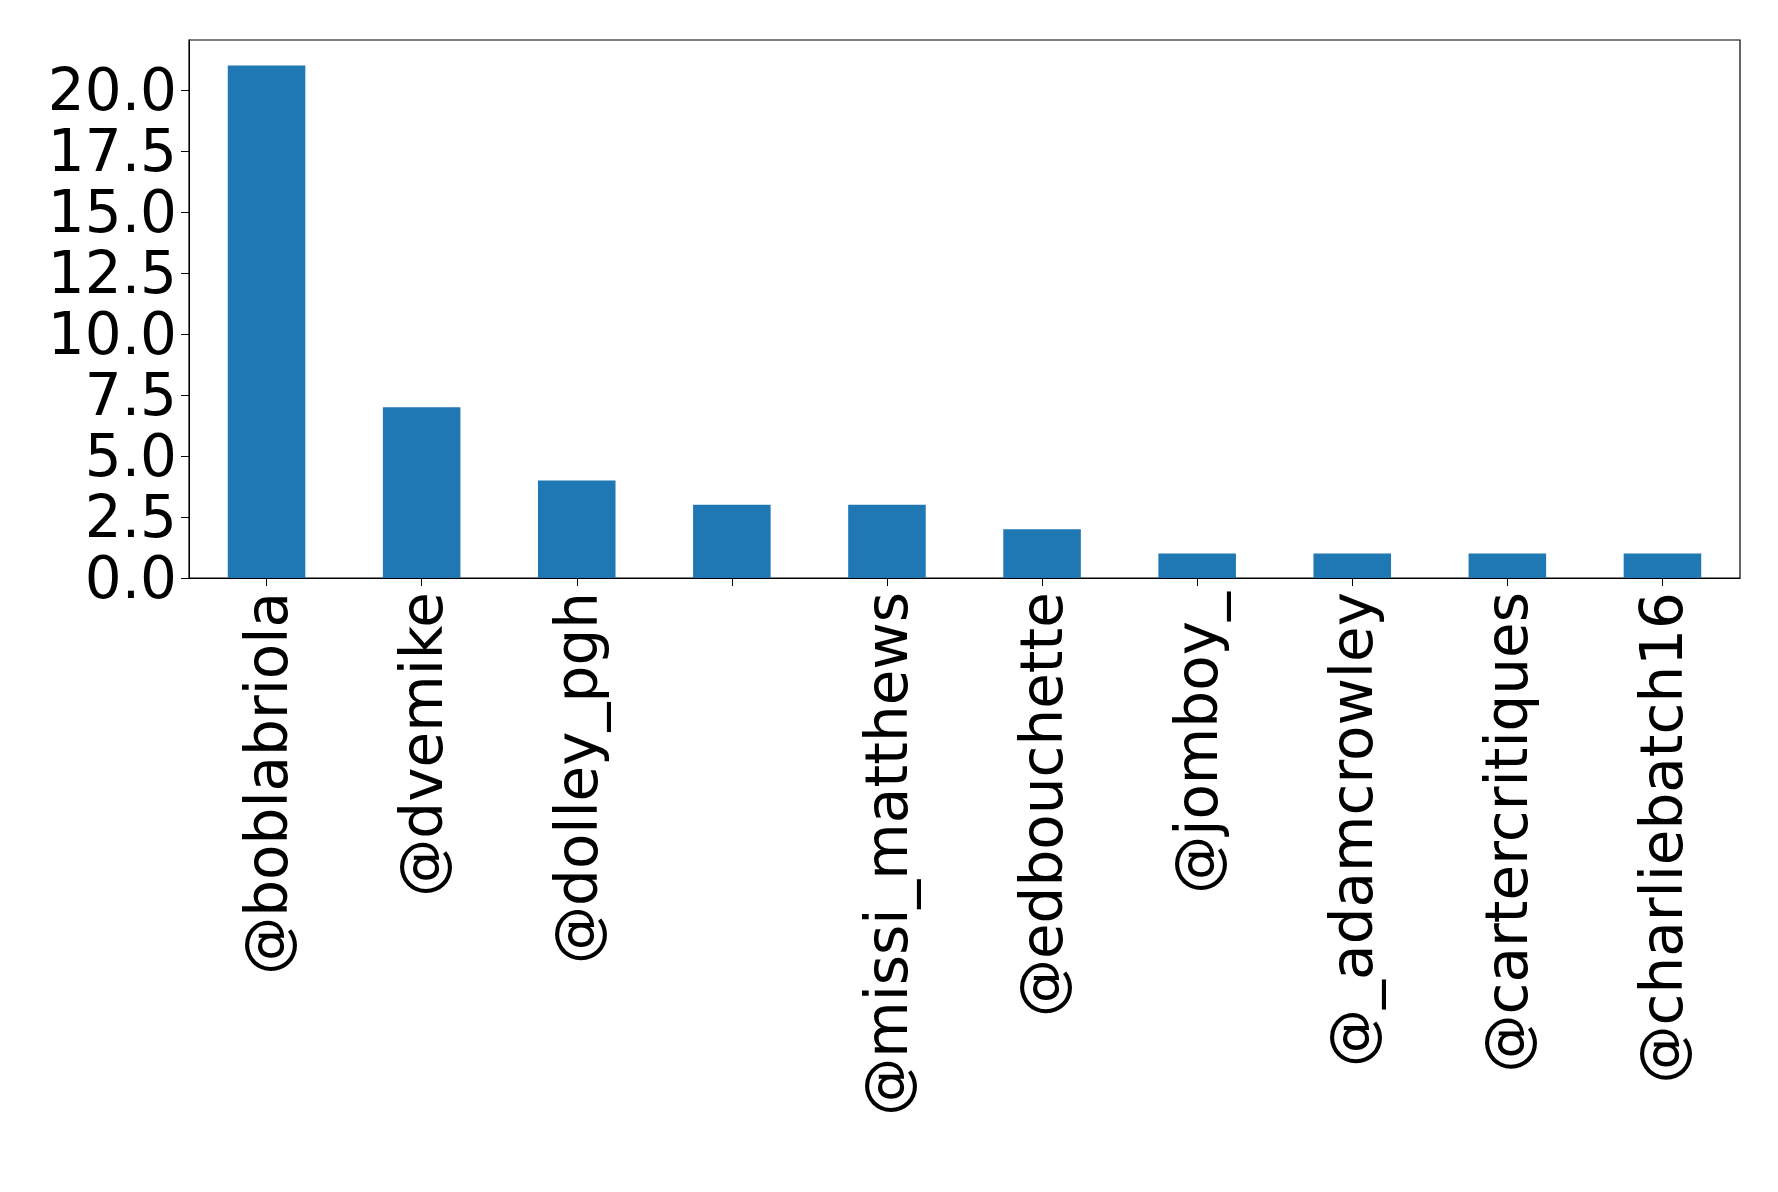  I want to click on x-tick-label: @dvemike, so click(421, 744).